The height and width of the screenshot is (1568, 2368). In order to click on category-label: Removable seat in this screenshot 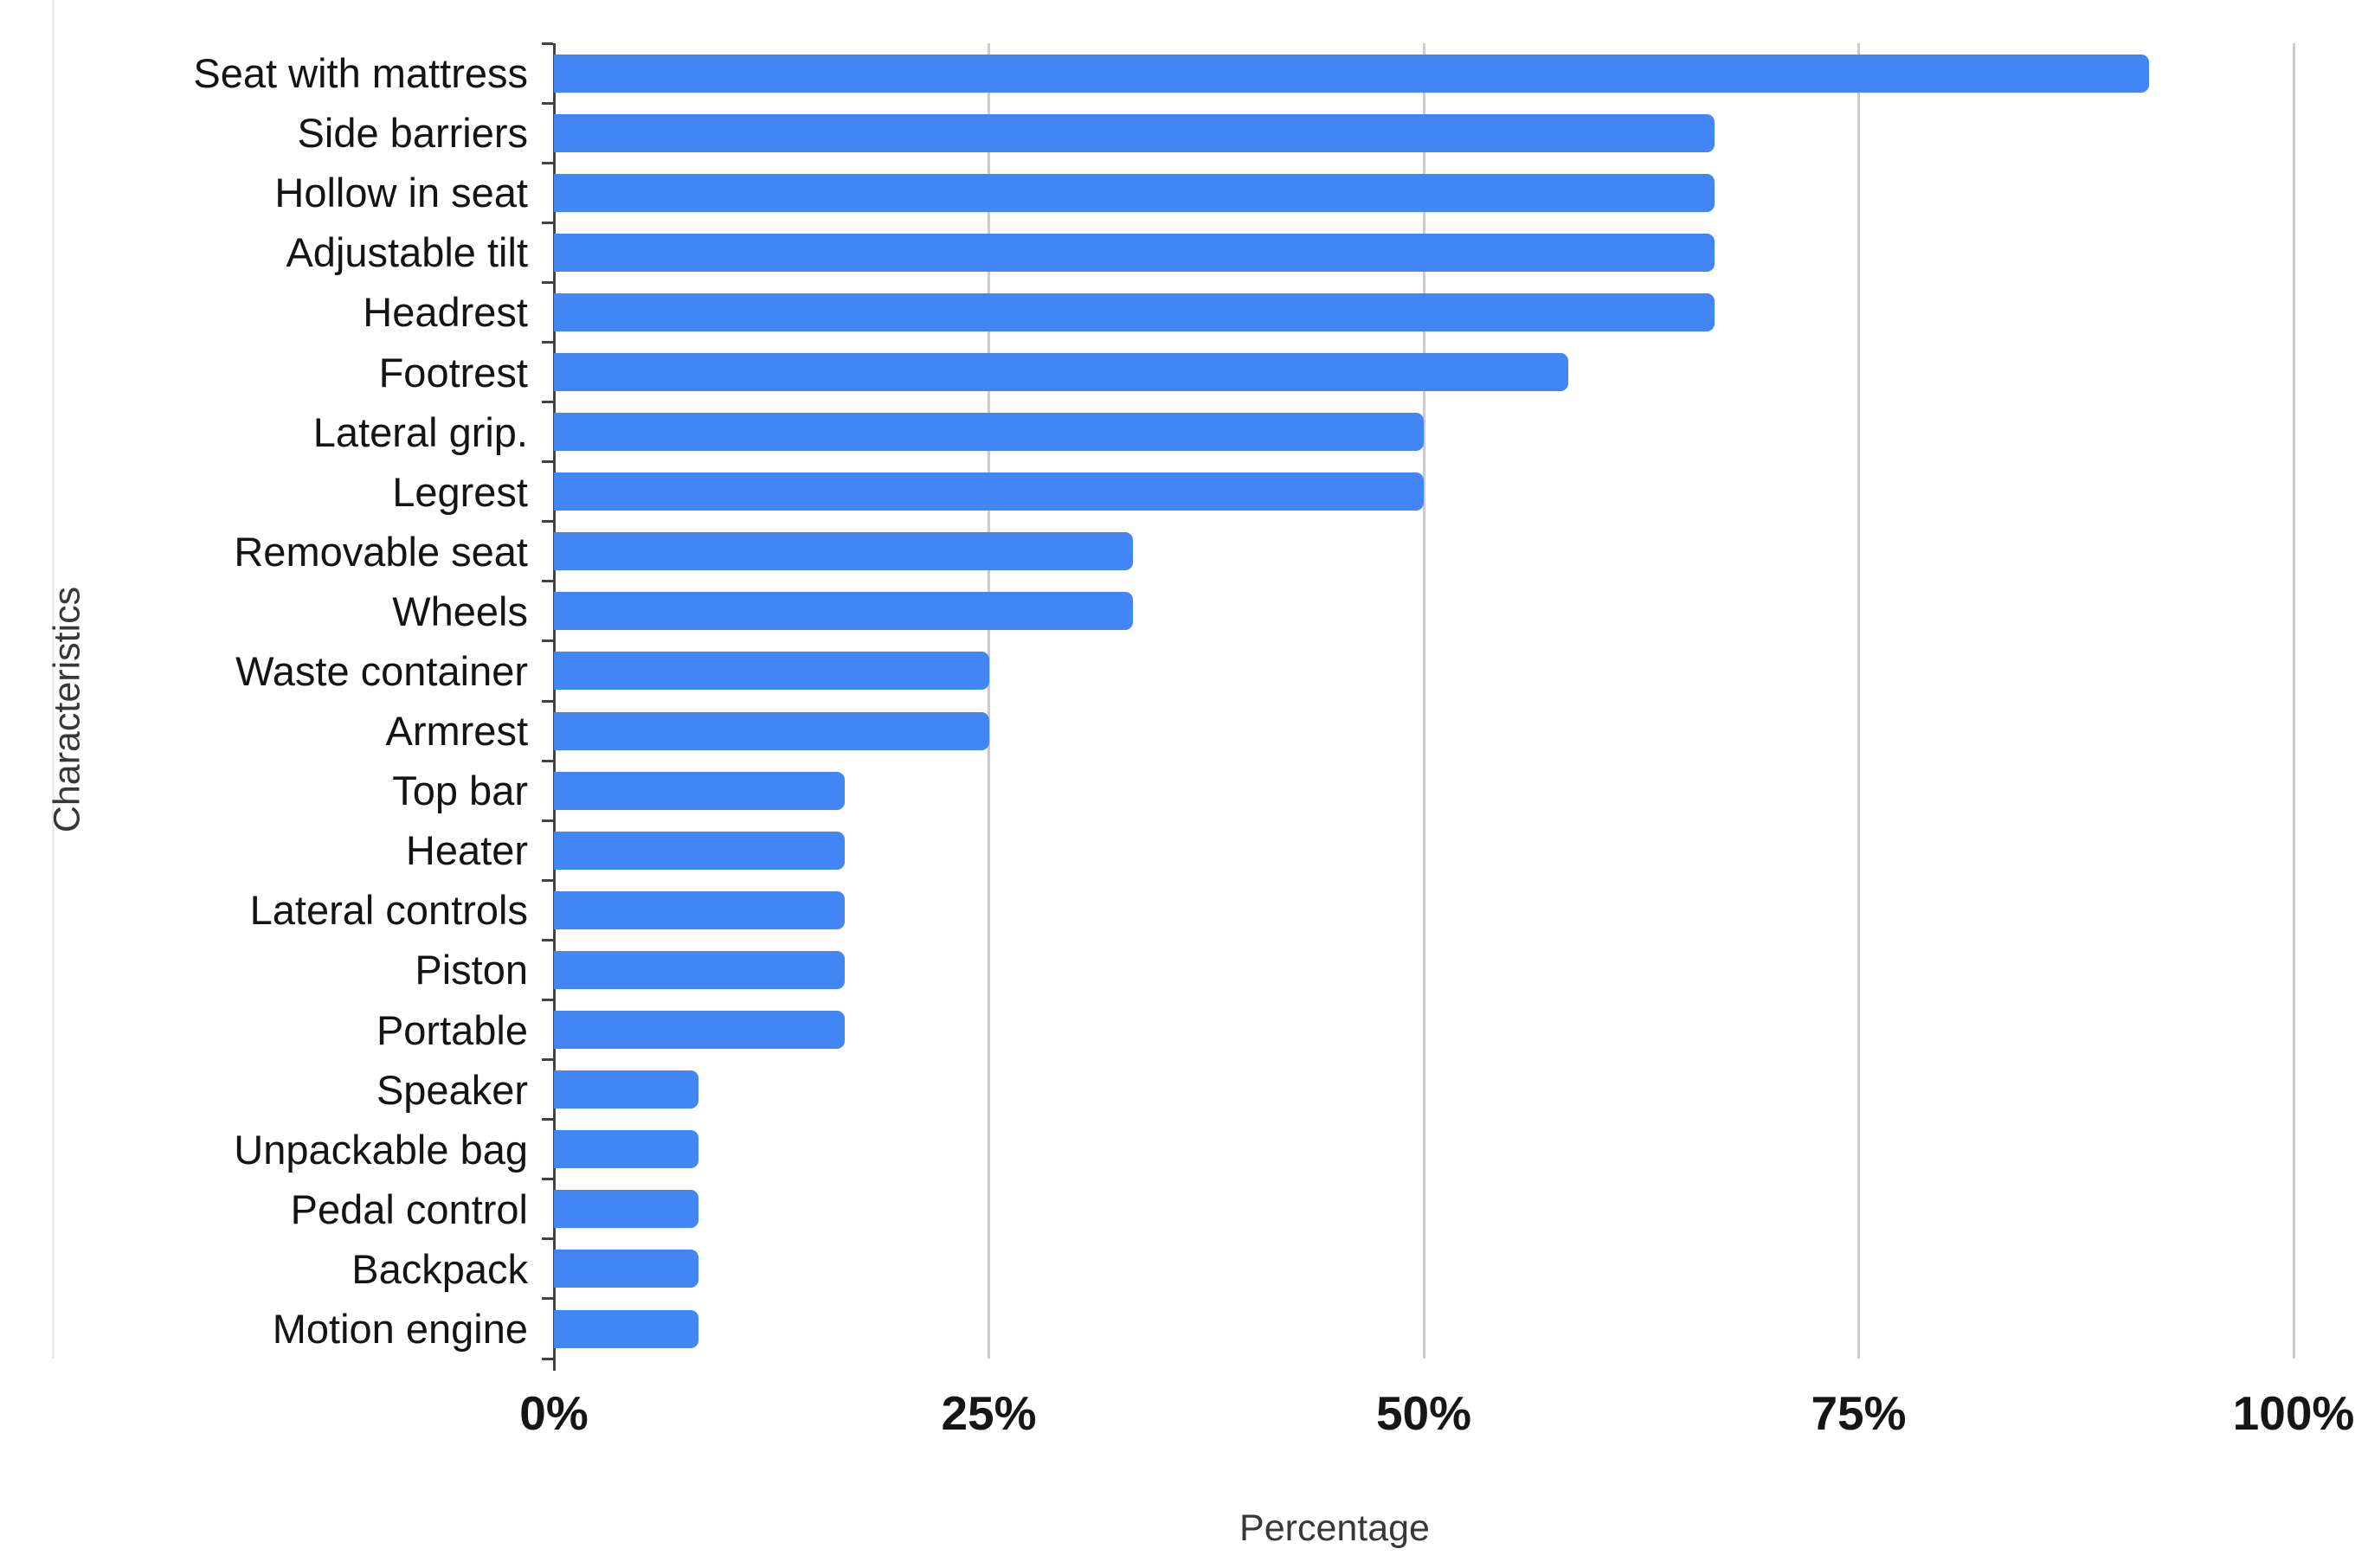, I will do `click(381, 551)`.